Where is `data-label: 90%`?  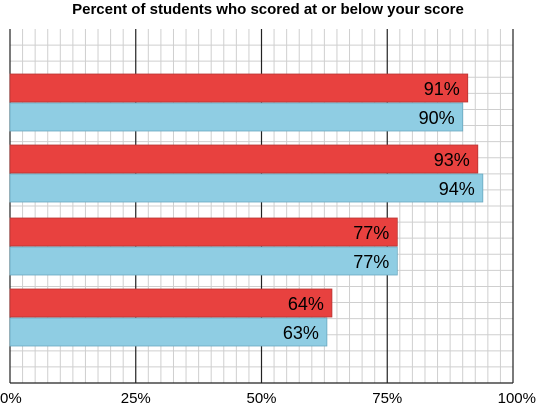
data-label: 90% is located at coordinates (437, 118).